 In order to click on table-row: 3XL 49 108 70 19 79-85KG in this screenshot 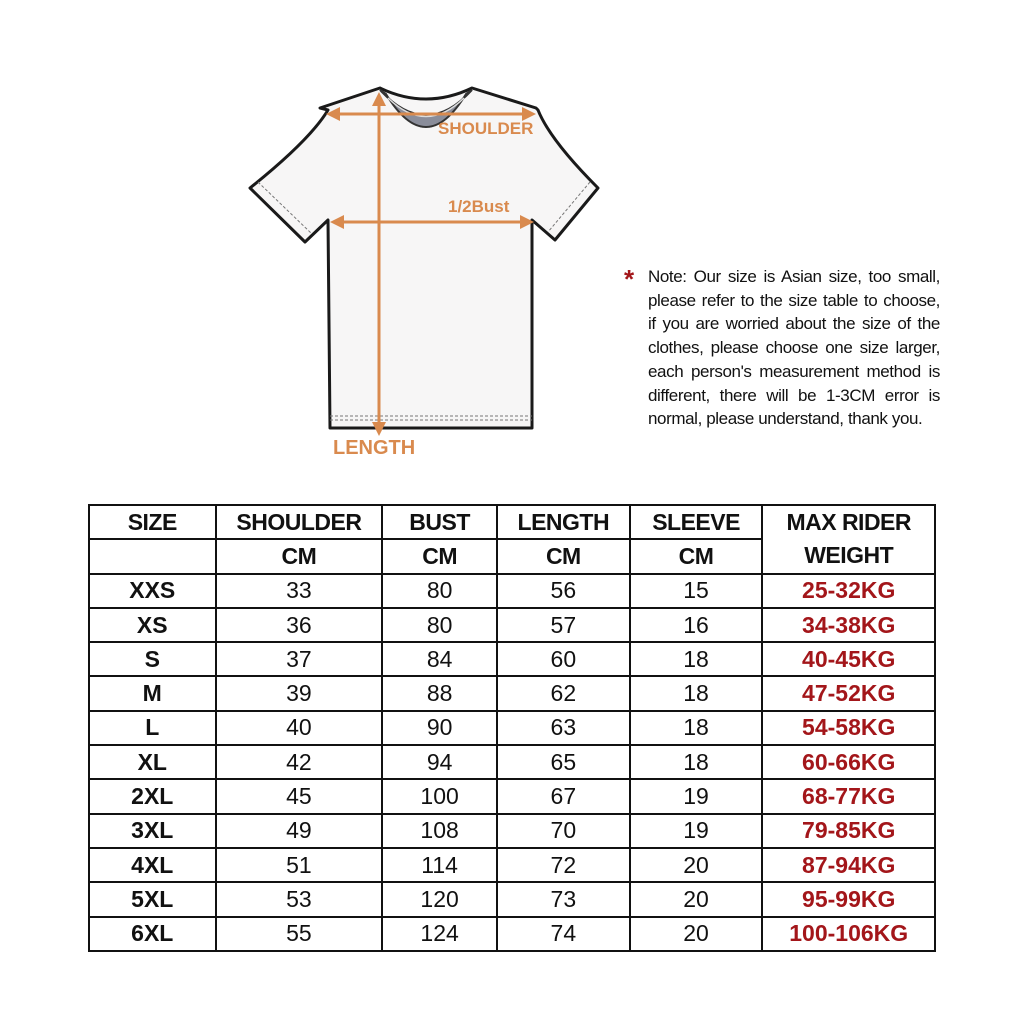, I will do `click(512, 830)`.